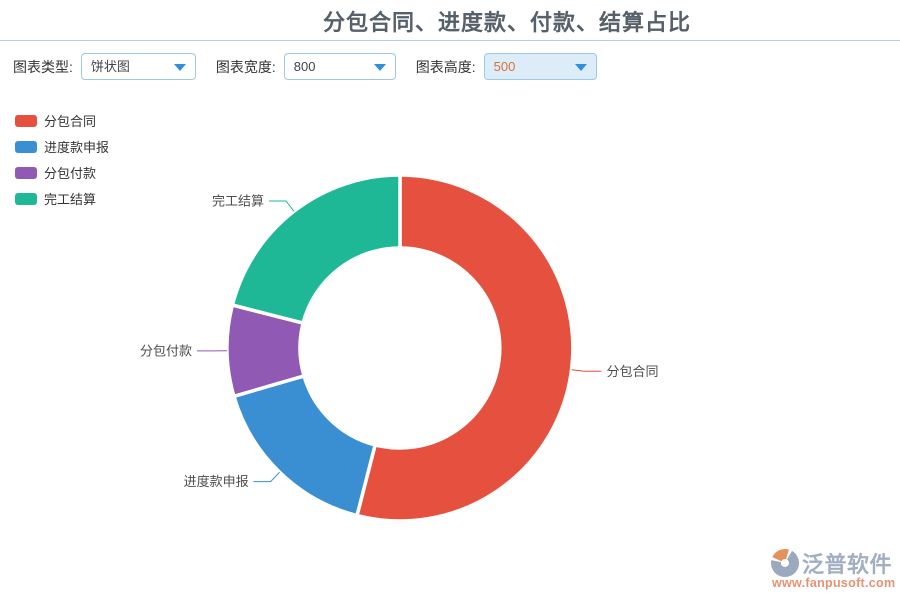 The image size is (900, 600). What do you see at coordinates (540, 66) in the screenshot?
I see `chart-height-select: 500` at bounding box center [540, 66].